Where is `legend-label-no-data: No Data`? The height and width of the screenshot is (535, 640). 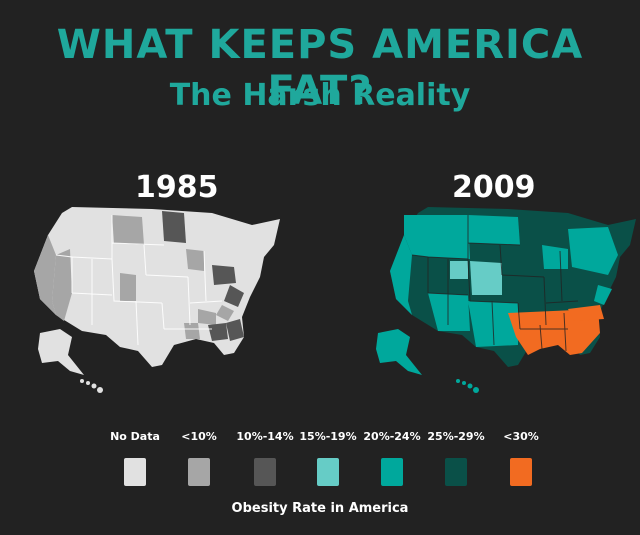
legend-label-no-data: No Data is located at coordinates (135, 436).